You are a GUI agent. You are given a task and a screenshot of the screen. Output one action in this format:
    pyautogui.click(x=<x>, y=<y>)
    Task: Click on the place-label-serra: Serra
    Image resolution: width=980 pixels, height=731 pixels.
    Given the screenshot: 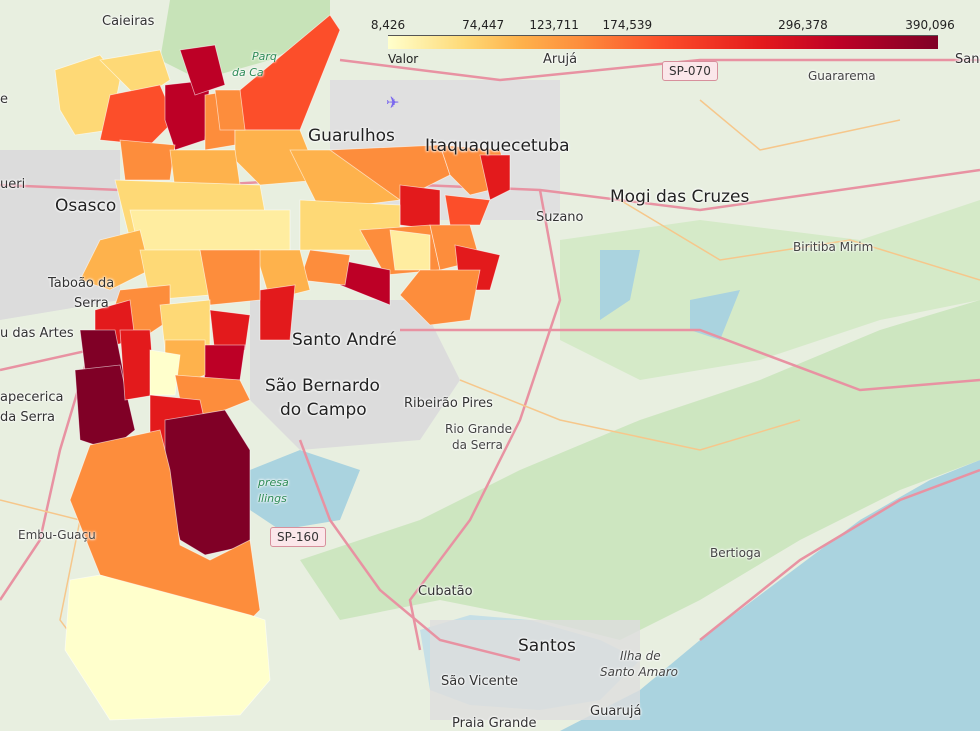 What is the action you would take?
    pyautogui.click(x=91, y=303)
    